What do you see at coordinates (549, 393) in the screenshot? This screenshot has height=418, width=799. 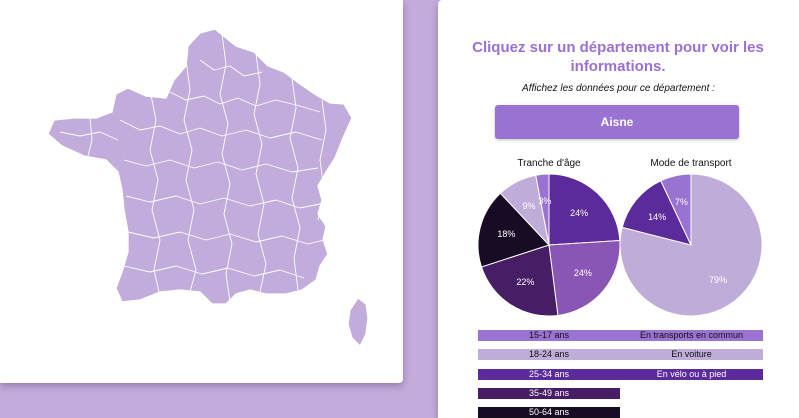 I see `legend-age-35-49: 35-49 ans` at bounding box center [549, 393].